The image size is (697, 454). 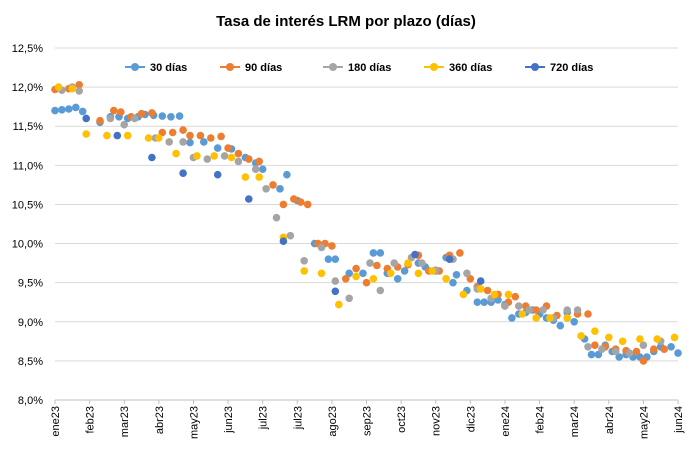 What do you see at coordinates (369, 68) in the screenshot?
I see `legend-label: 180 días` at bounding box center [369, 68].